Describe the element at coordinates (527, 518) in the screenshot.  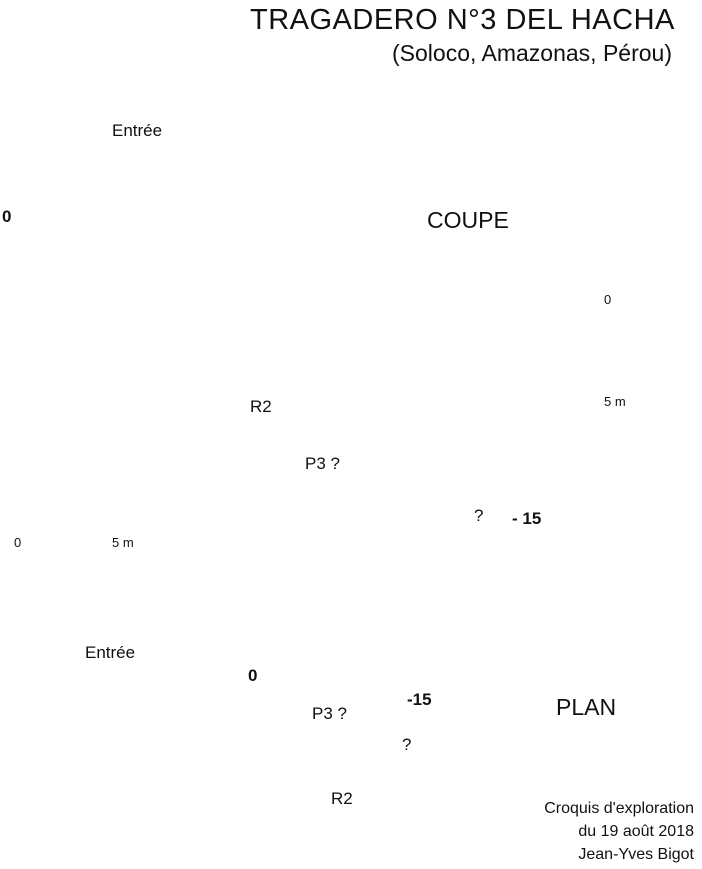
I see `section-depth-bottom: - 15` at that location.